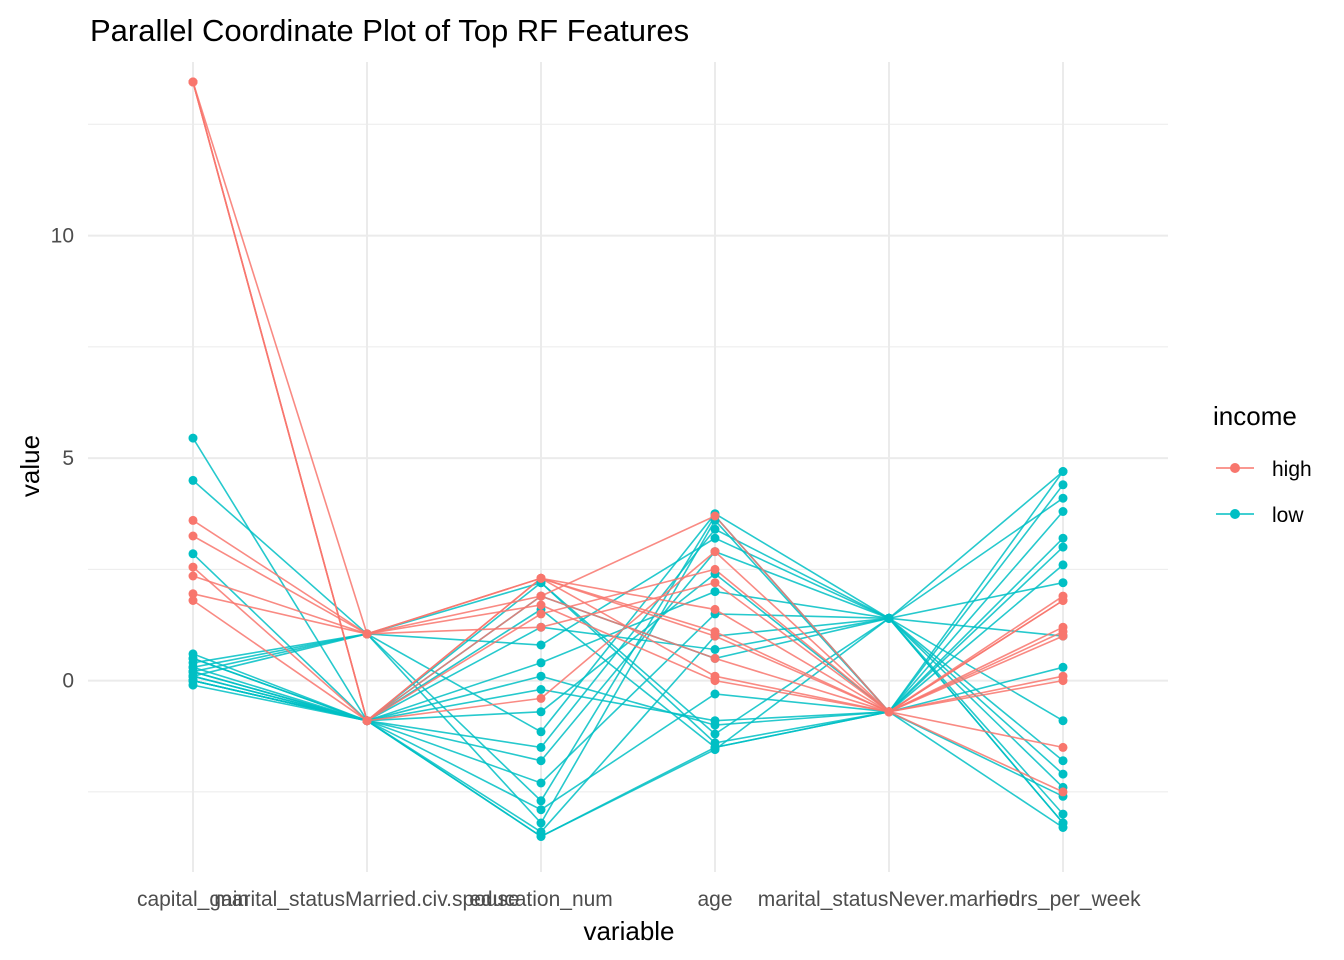 This screenshot has height=960, width=1344. I want to click on legend-label: low, so click(1288, 515).